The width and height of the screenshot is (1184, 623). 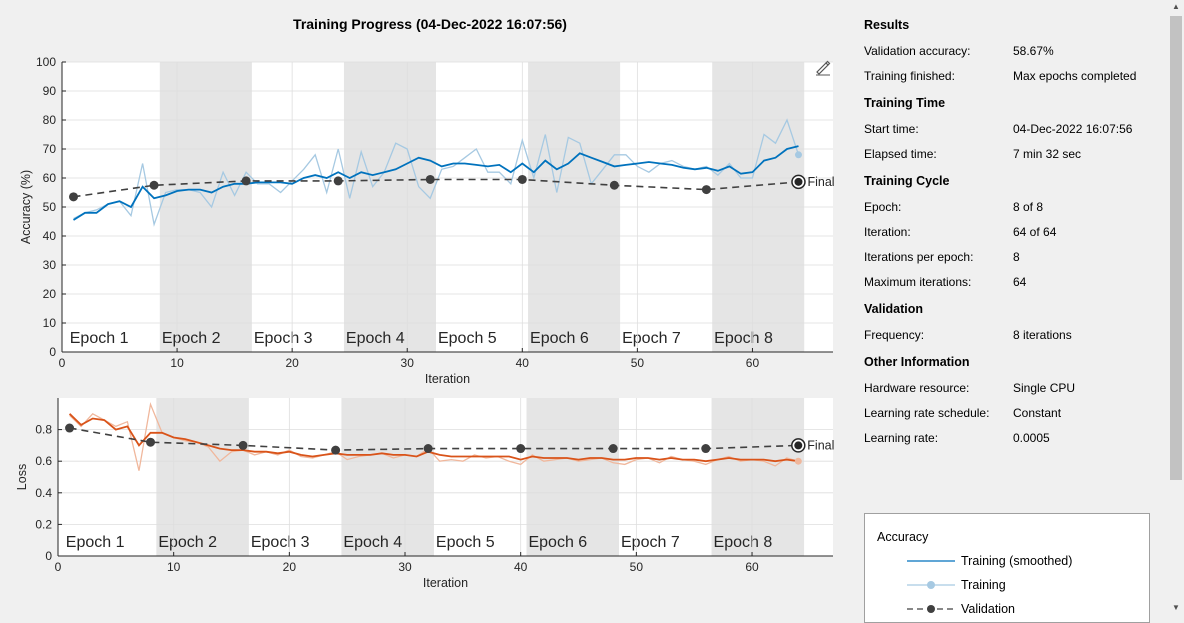 I want to click on accuracy-epoch-label: Epoch 7, so click(x=651, y=338).